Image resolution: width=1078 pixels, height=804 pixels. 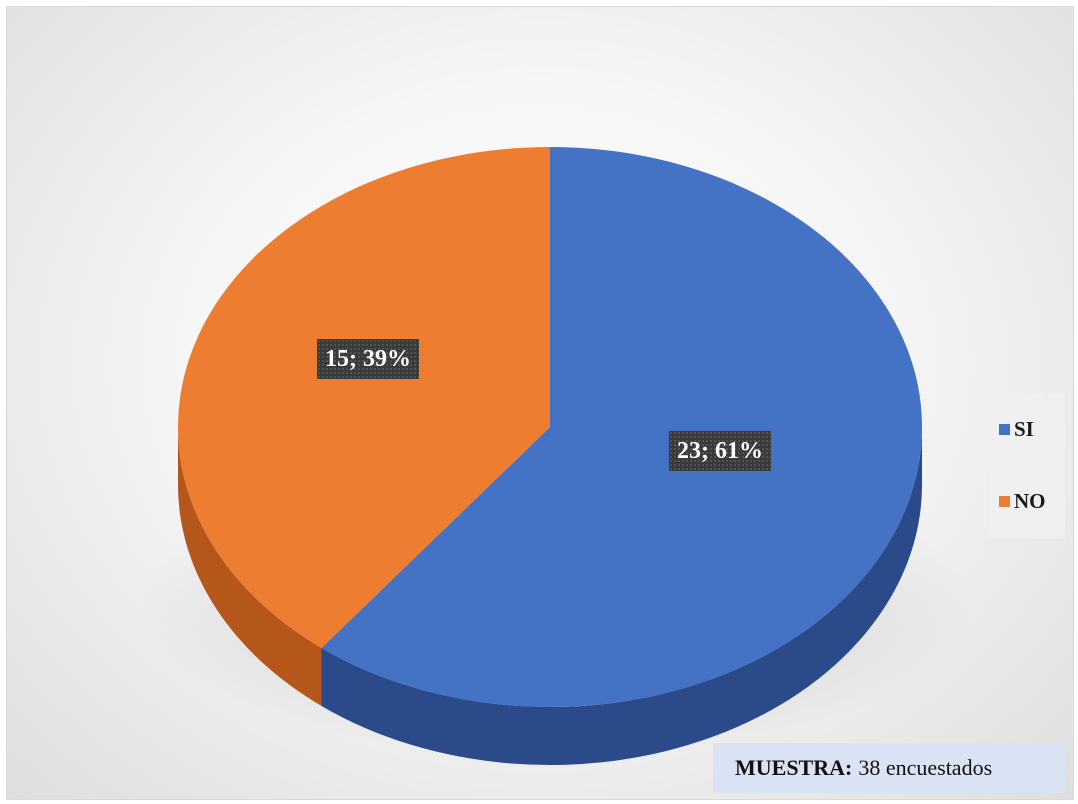 I want to click on legend-item-no: NO, so click(x=1022, y=501).